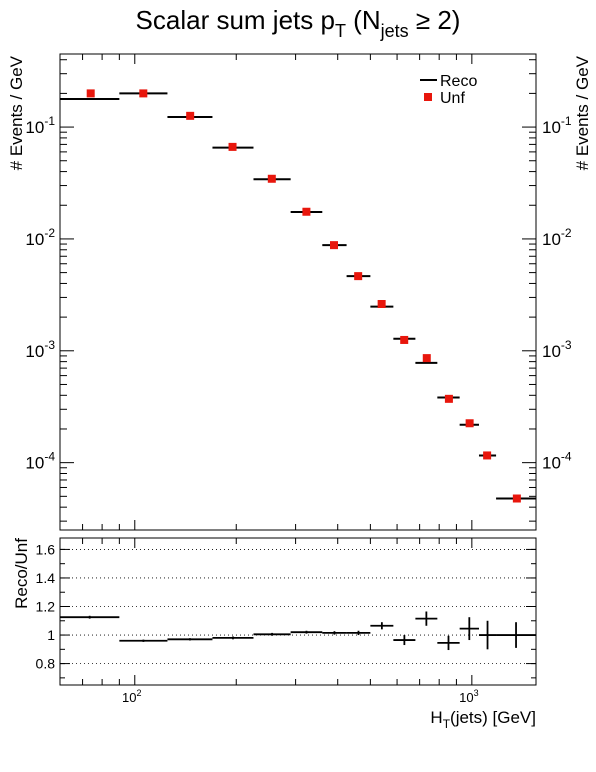 This screenshot has height=772, width=596. Describe the element at coordinates (51, 635) in the screenshot. I see `ratio-y-tick-label: 1` at that location.